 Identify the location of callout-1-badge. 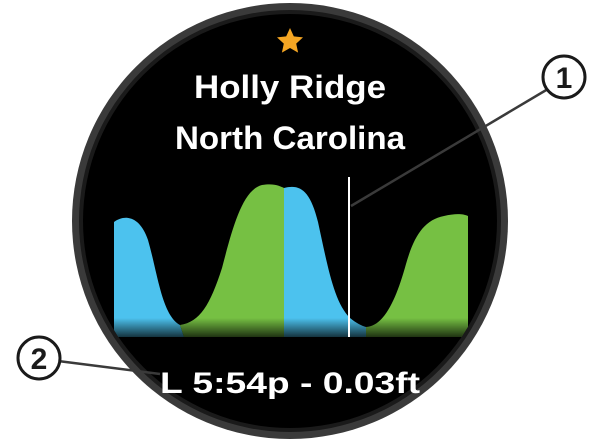
(564, 77).